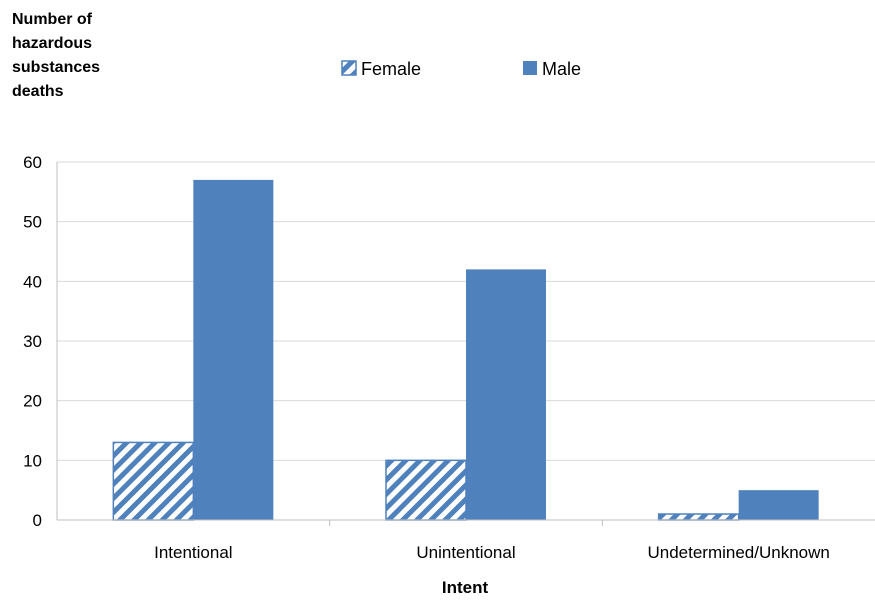 The height and width of the screenshot is (601, 875). Describe the element at coordinates (349, 68) in the screenshot. I see `legend-swatch-female` at that location.